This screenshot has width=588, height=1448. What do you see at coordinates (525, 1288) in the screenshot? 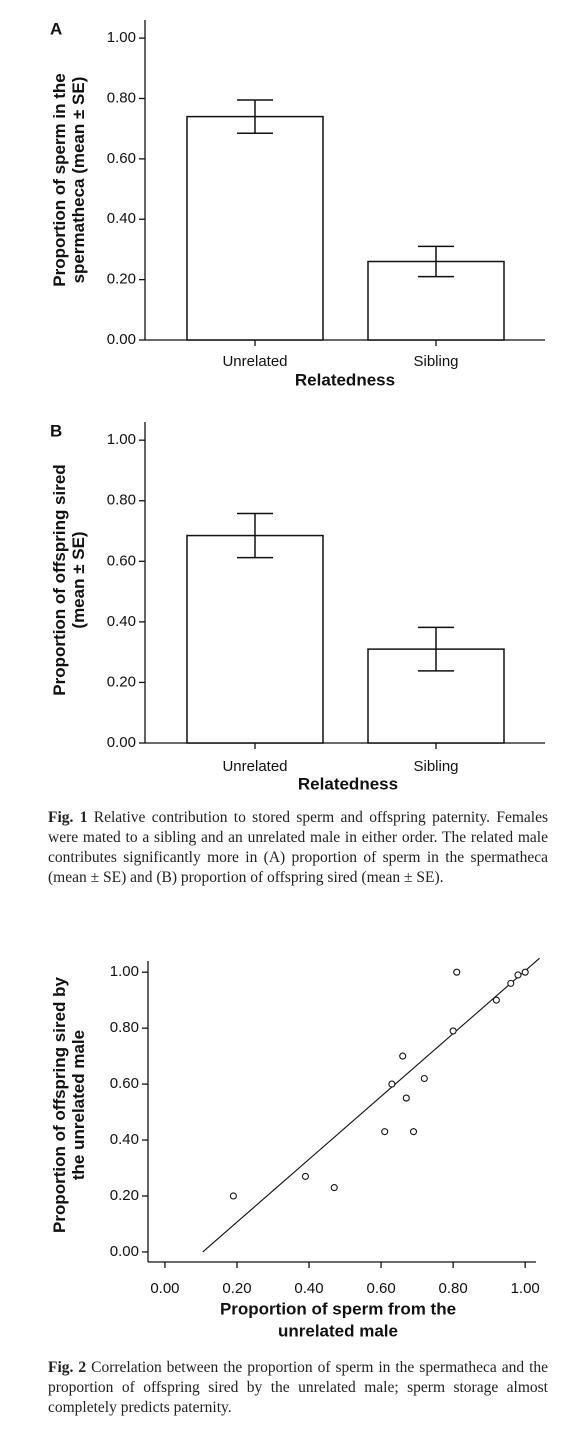
I see `x-tick-label: 1.00` at bounding box center [525, 1288].